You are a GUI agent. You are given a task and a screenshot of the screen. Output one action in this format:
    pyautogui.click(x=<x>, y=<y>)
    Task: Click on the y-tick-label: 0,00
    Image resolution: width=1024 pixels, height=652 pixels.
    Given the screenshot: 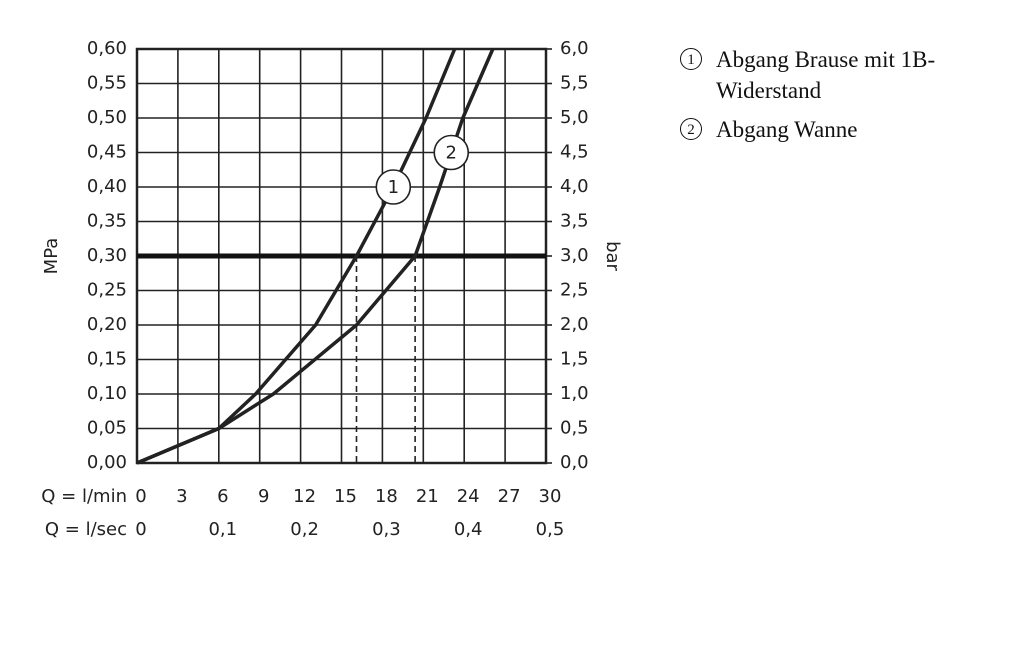 What is the action you would take?
    pyautogui.click(x=107, y=462)
    